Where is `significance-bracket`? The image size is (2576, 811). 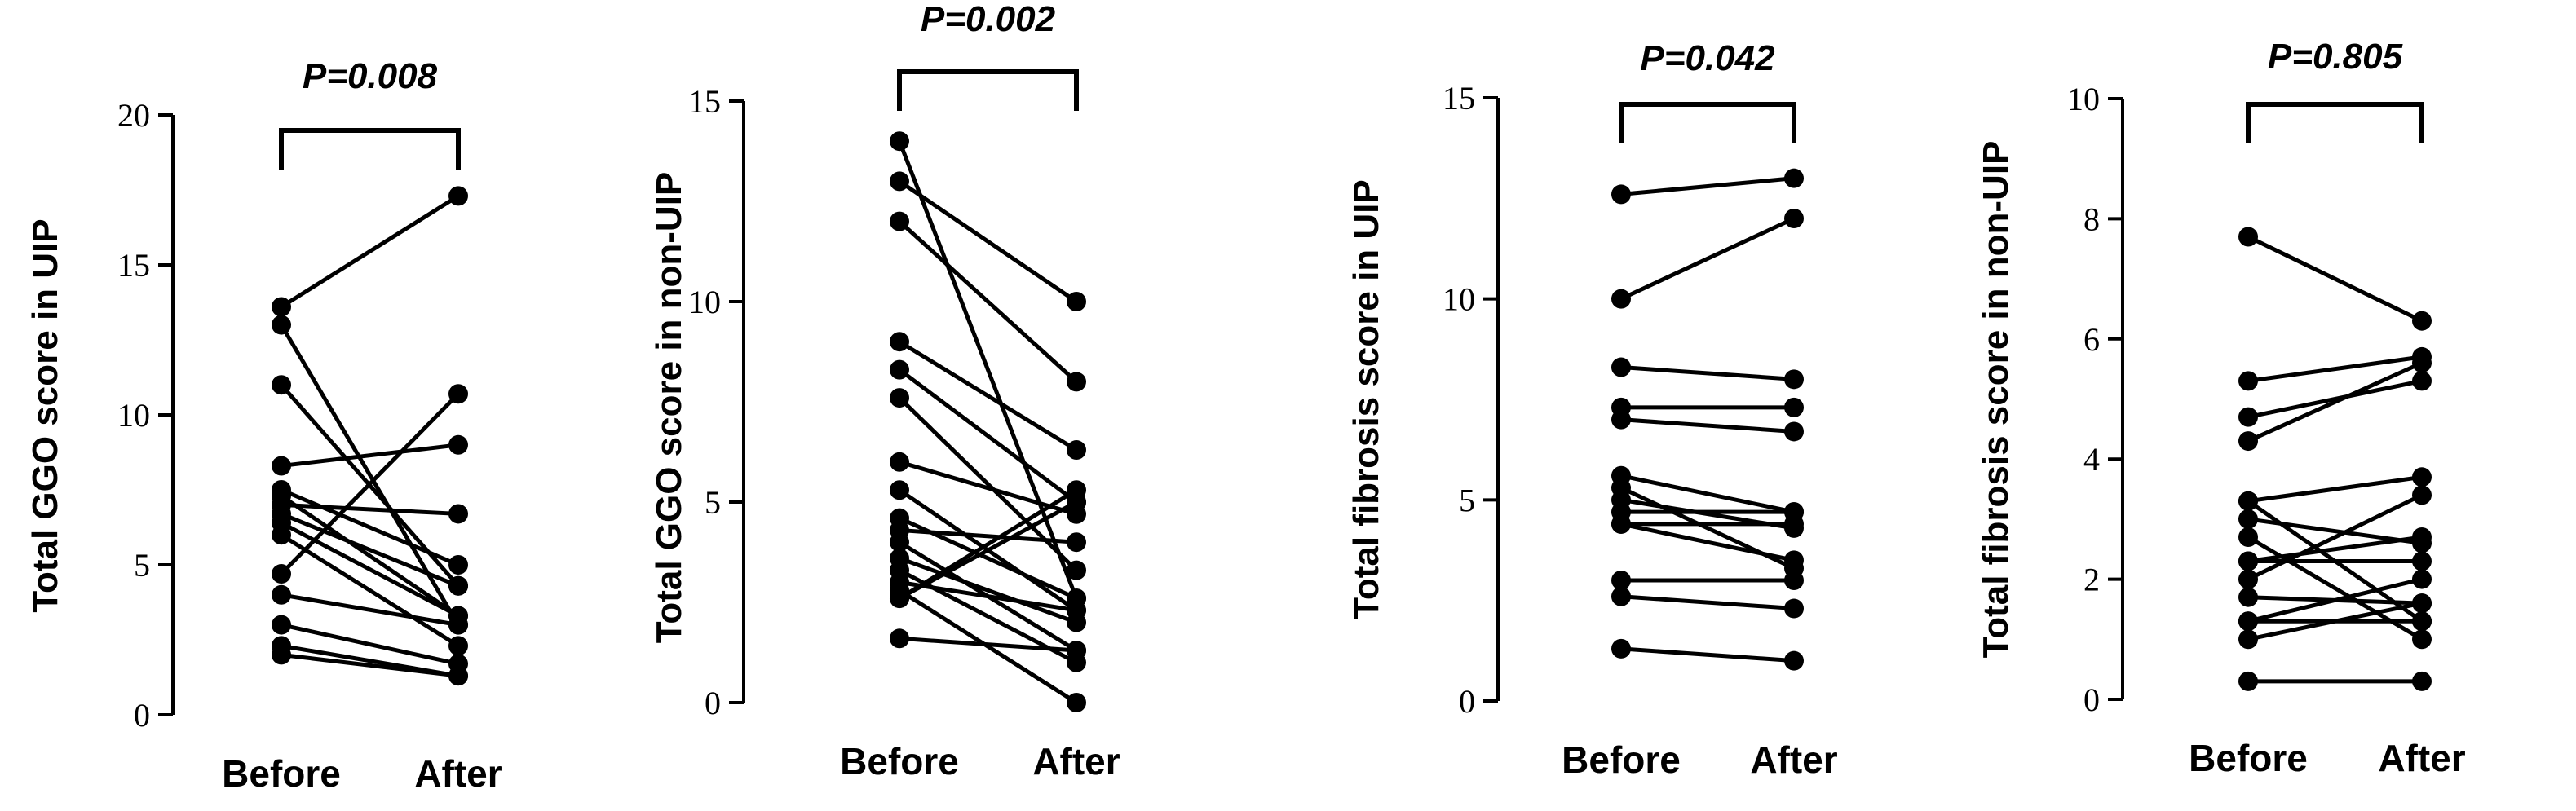 significance-bracket is located at coordinates (988, 90).